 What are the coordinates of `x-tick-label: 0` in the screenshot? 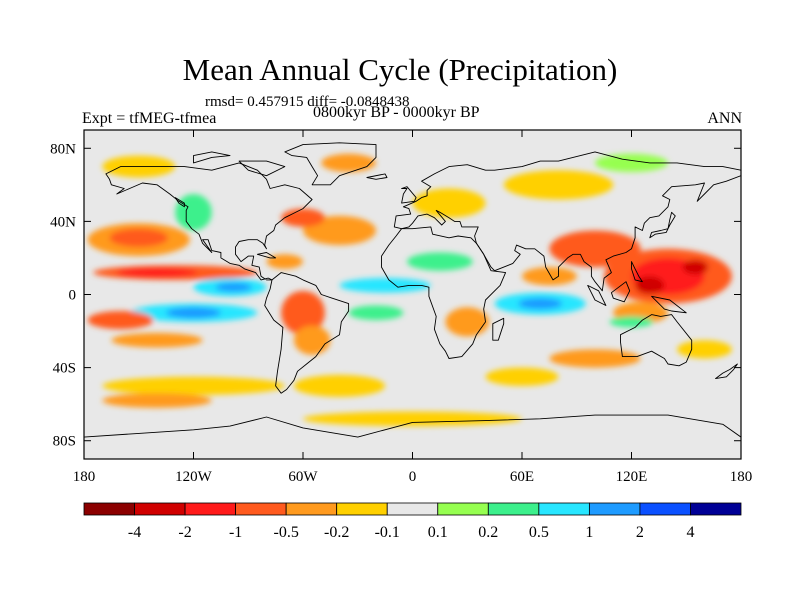 It's located at (413, 477).